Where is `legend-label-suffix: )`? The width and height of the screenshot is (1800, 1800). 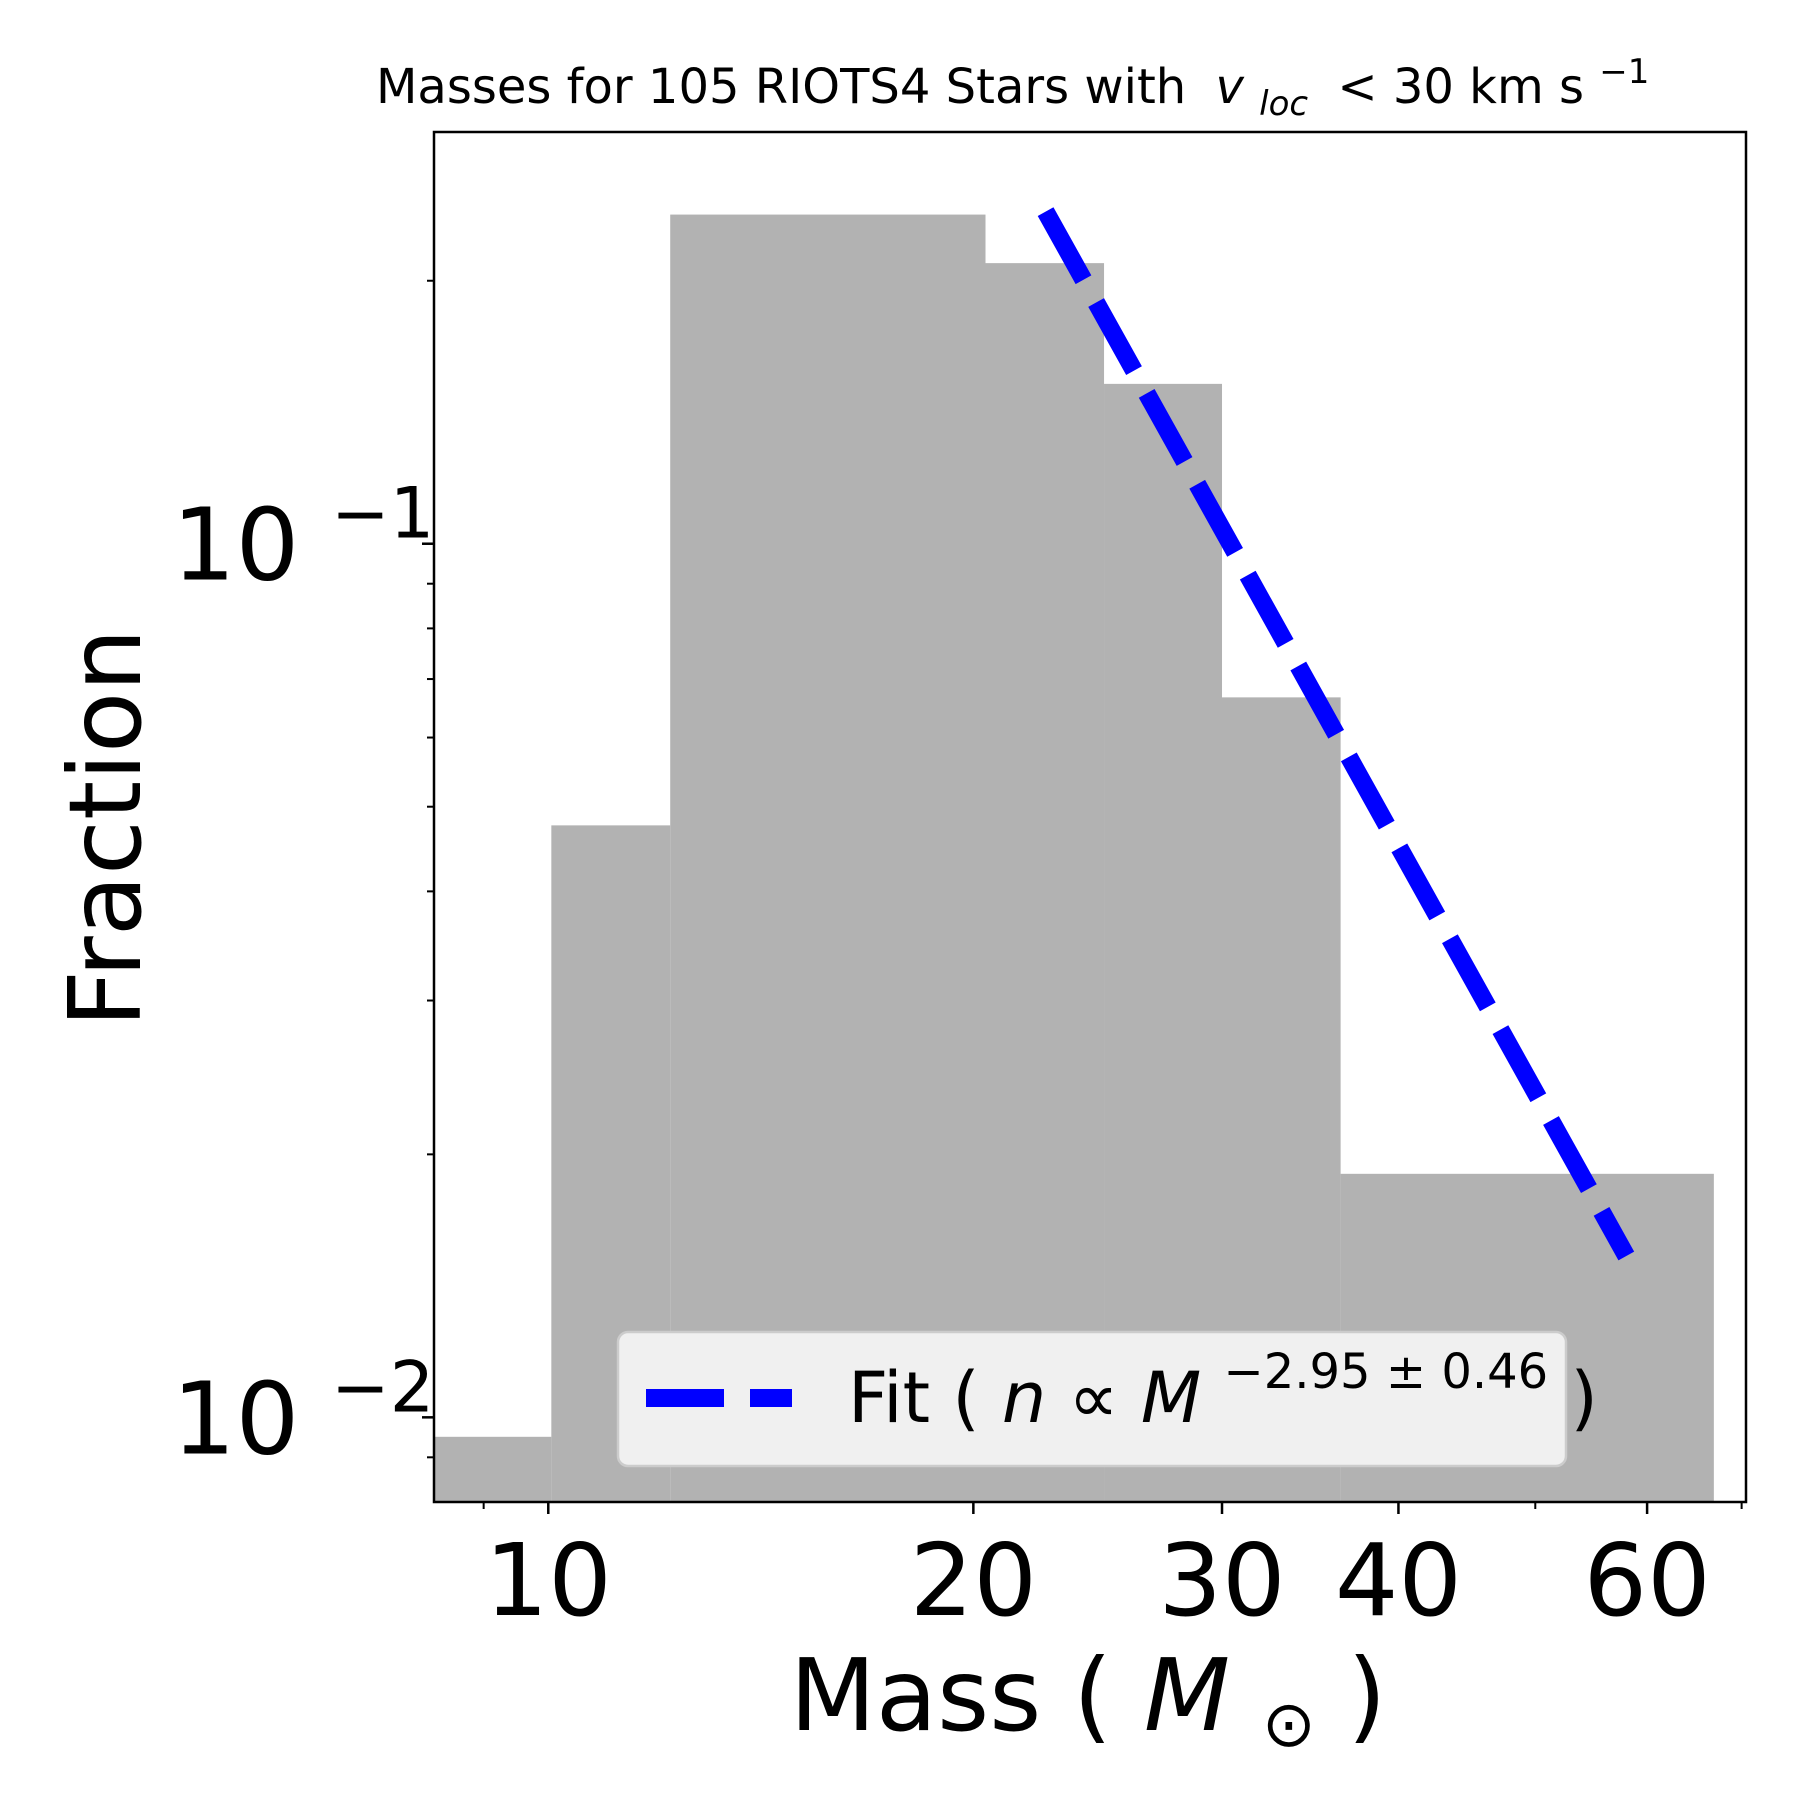
legend-label-suffix: ) is located at coordinates (1583, 1398).